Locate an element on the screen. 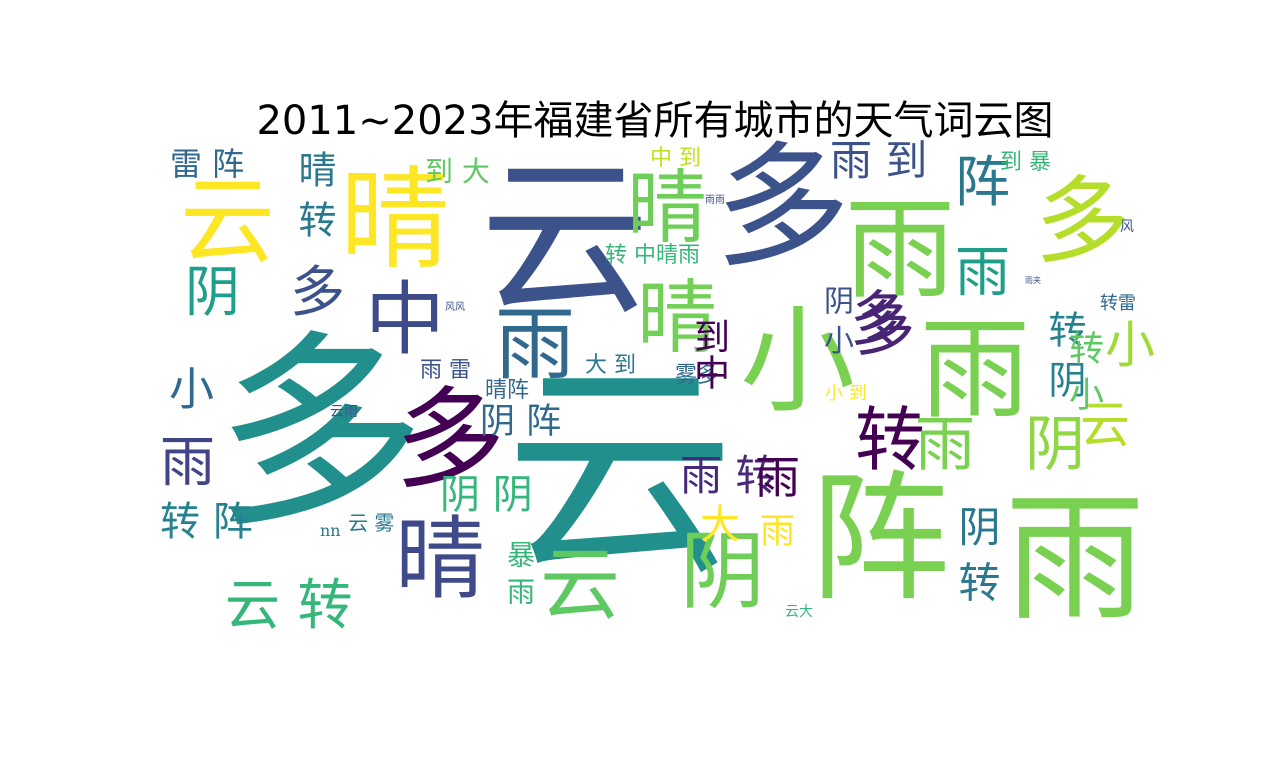 The width and height of the screenshot is (1280, 768). word-27: 小 is located at coordinates (187, 387).